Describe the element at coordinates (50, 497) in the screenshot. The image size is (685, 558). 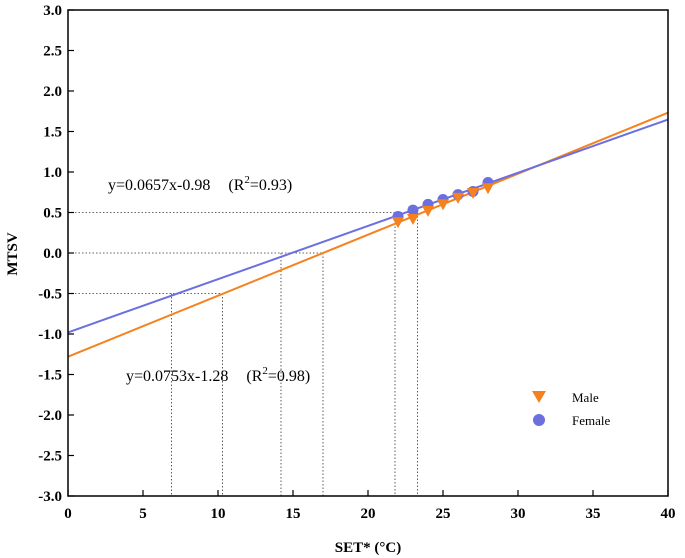
I see `y-tick-label: -3.0` at that location.